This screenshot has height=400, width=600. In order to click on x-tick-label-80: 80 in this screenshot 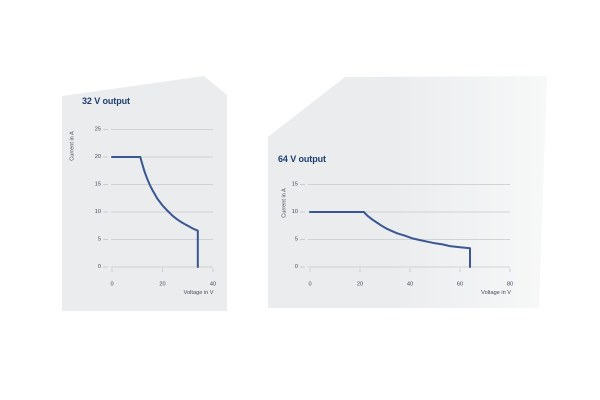, I will do `click(510, 285)`.